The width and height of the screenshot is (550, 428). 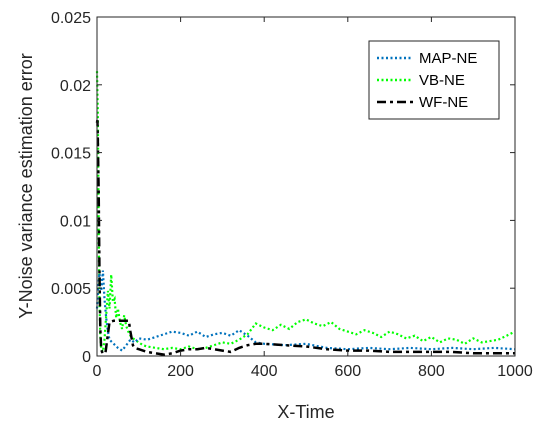 What do you see at coordinates (75, 221) in the screenshot?
I see `y-tick-label: 0.01` at bounding box center [75, 221].